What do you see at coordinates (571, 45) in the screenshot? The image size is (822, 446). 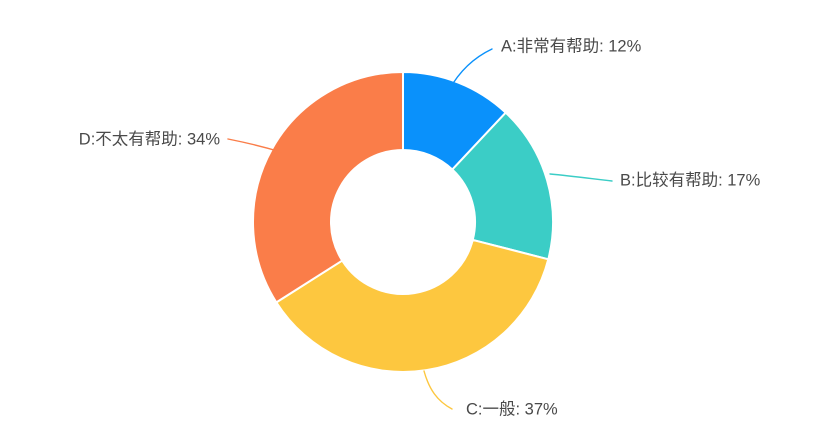 I see `slice-label-a: A:非常有帮助: 12%` at bounding box center [571, 45].